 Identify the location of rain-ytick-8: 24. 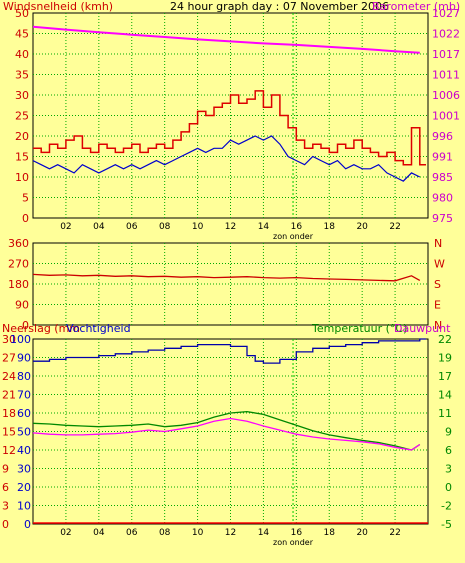
(9, 376).